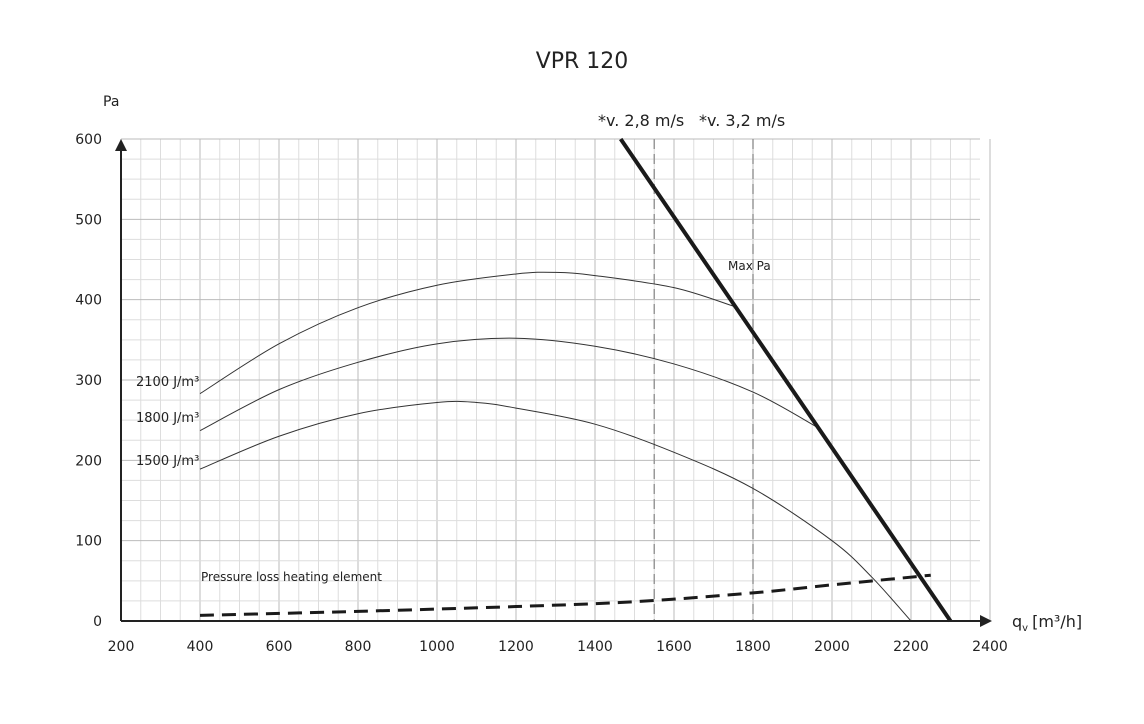  I want to click on y-axis-label: Pa, so click(111, 102).